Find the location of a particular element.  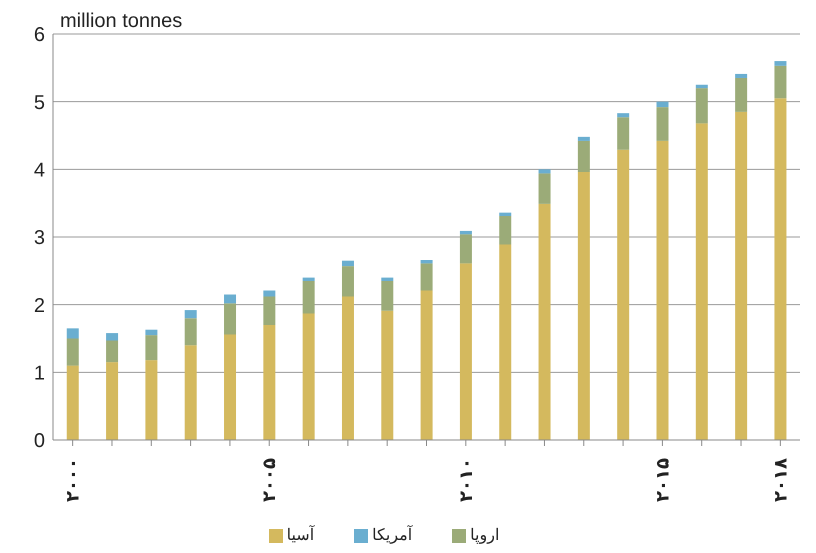

y-axis-title: million tonnes is located at coordinates (121, 21).